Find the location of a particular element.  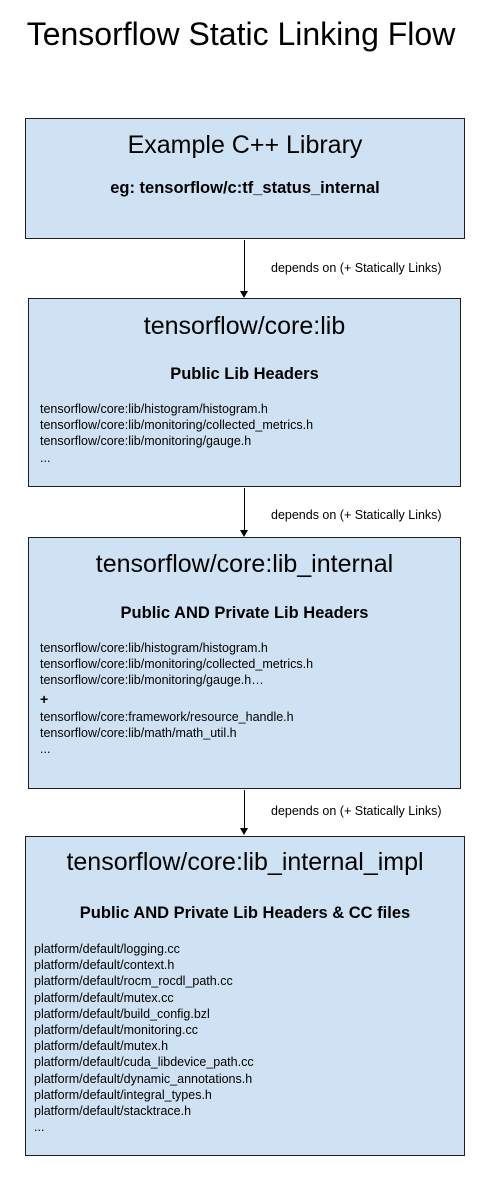

file-item: tensorflow/core:lib/monitoring/gauge.h is located at coordinates (146, 441).